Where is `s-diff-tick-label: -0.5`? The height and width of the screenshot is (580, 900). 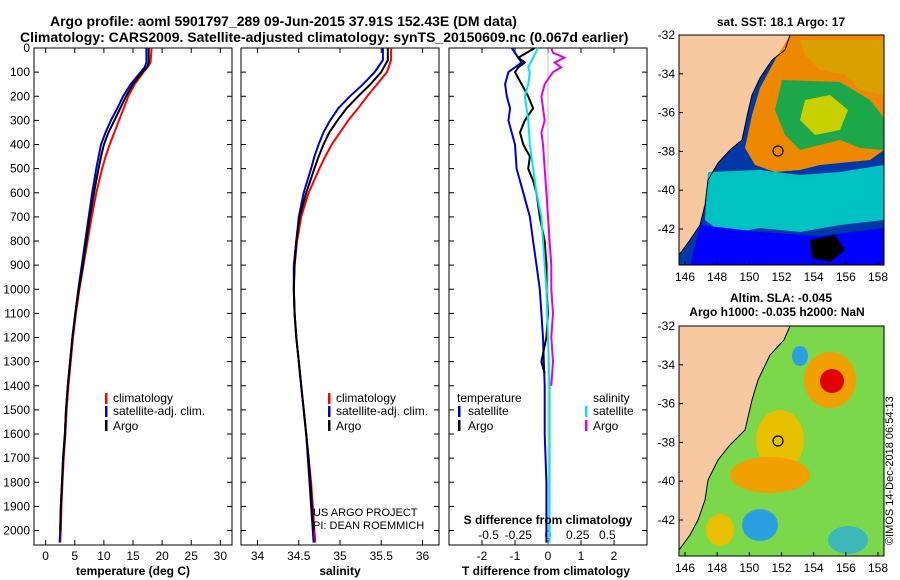
s-diff-tick-label: -0.5 is located at coordinates (488, 535).